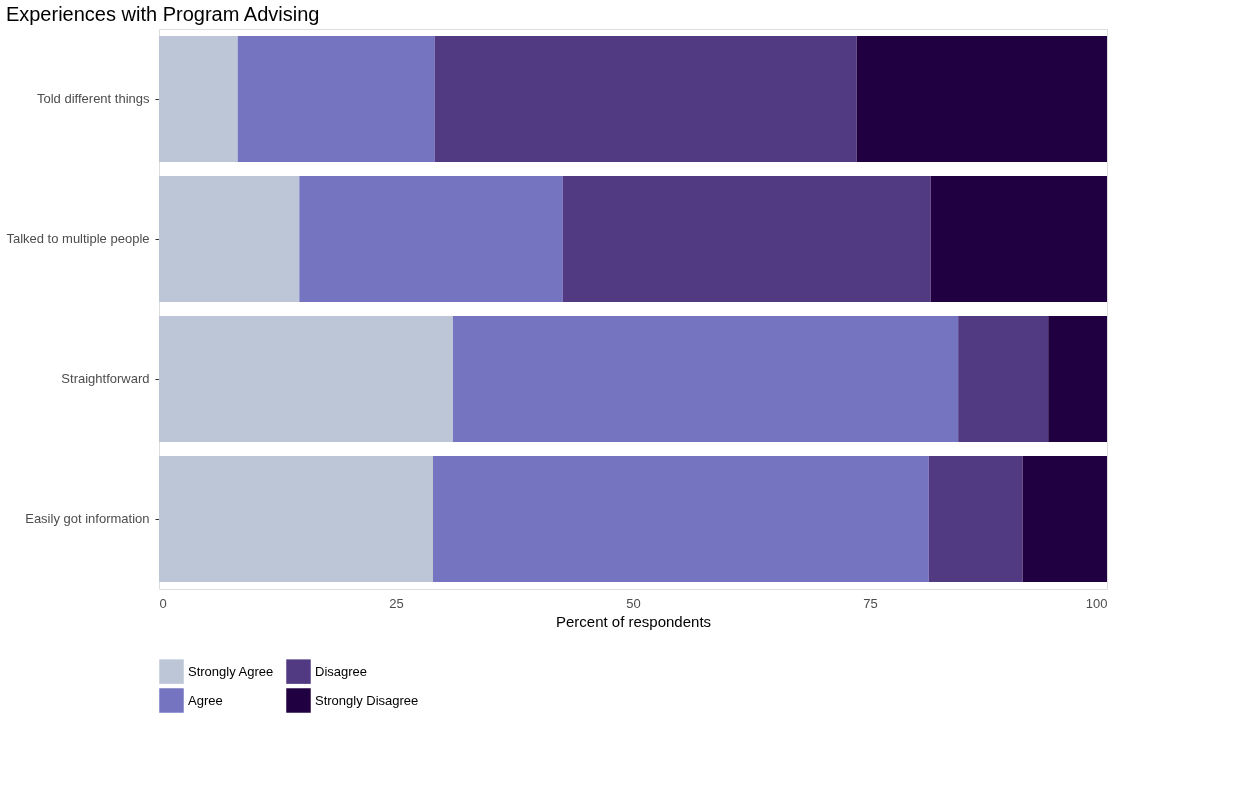  What do you see at coordinates (162, 14) in the screenshot?
I see `chart-title: Experiences with Program Advising` at bounding box center [162, 14].